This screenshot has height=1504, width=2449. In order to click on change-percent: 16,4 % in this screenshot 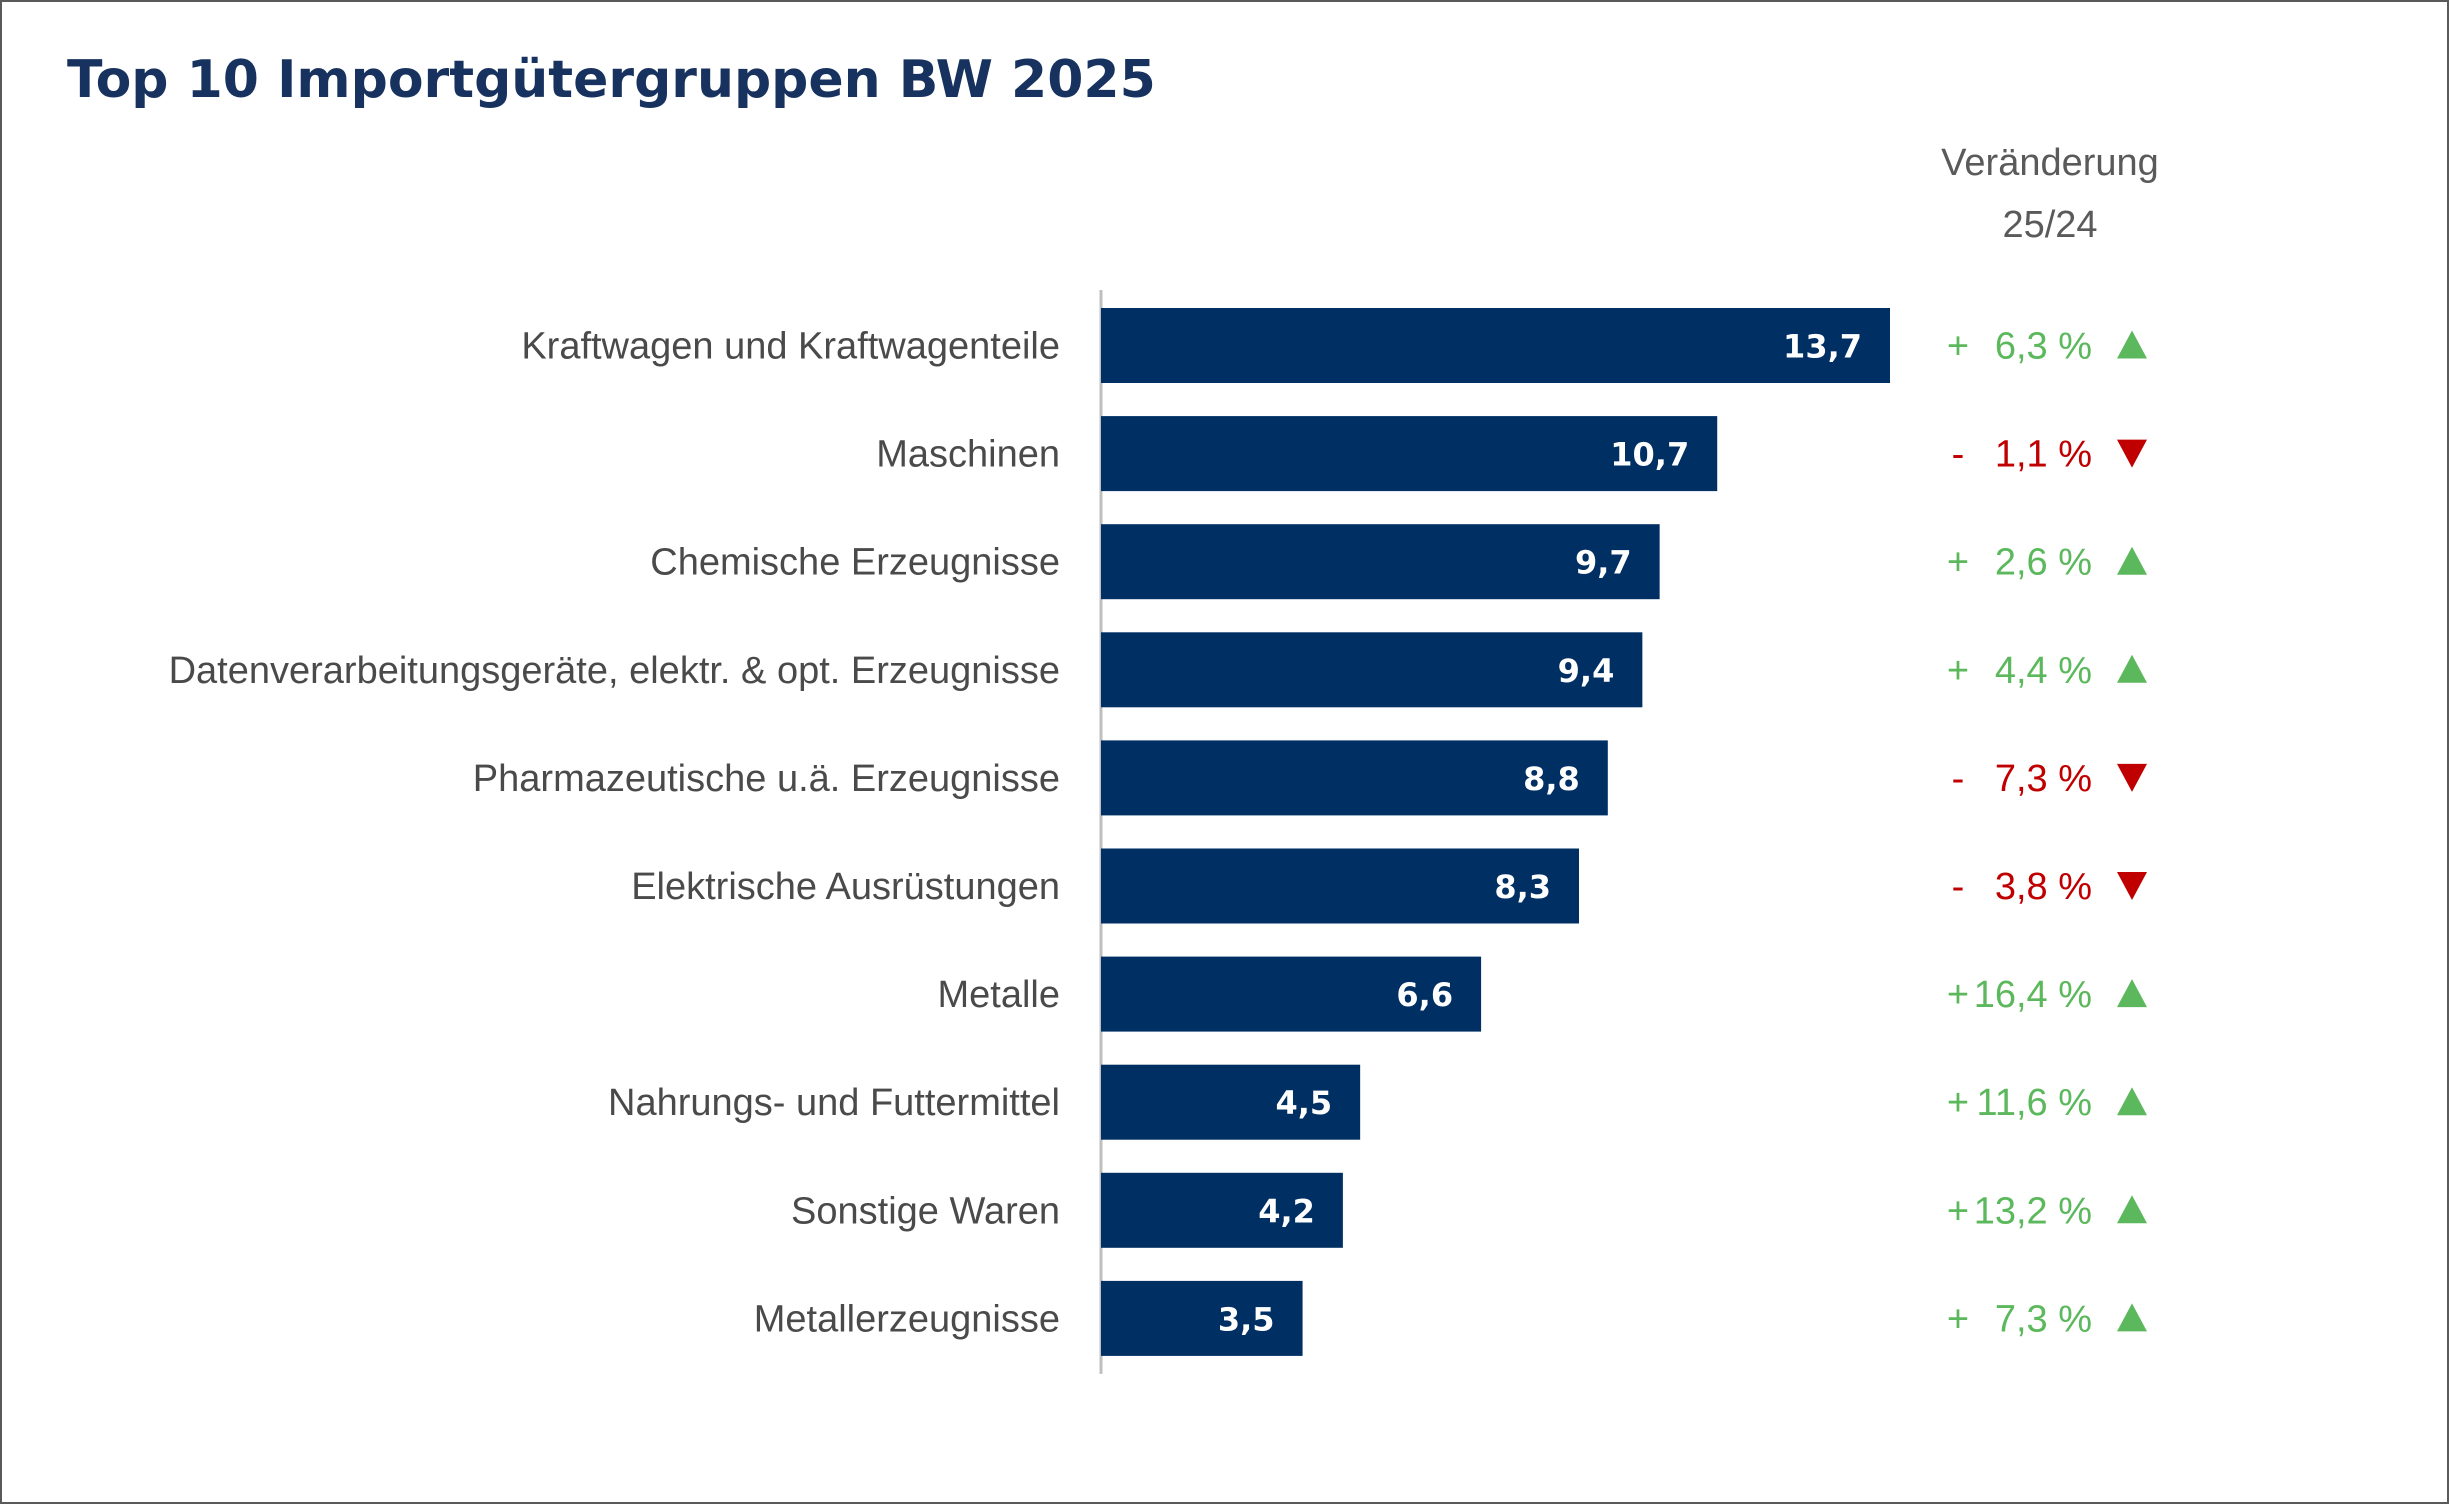, I will do `click(2033, 995)`.